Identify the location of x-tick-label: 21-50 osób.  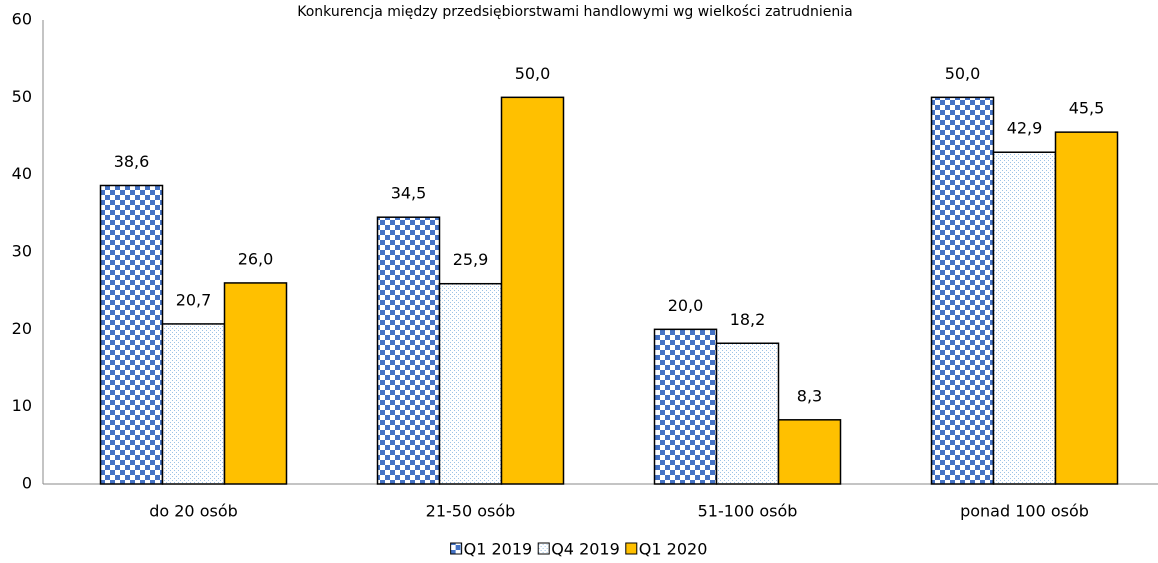
(471, 511).